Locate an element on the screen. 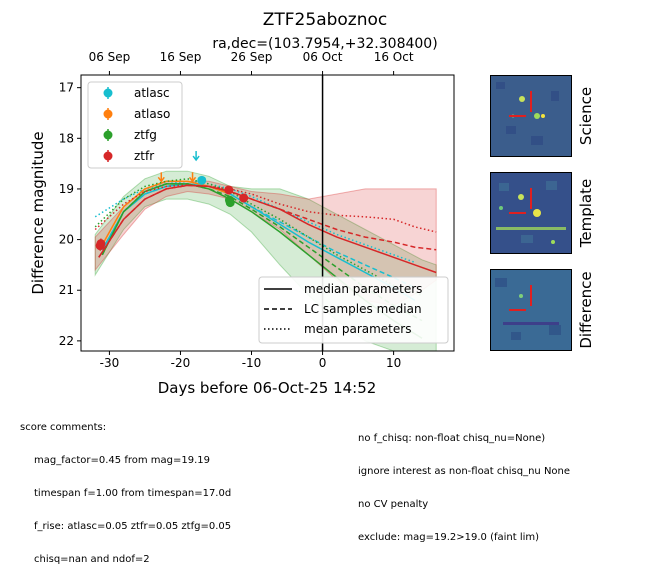  y-tick-label: 21 is located at coordinates (66, 290).